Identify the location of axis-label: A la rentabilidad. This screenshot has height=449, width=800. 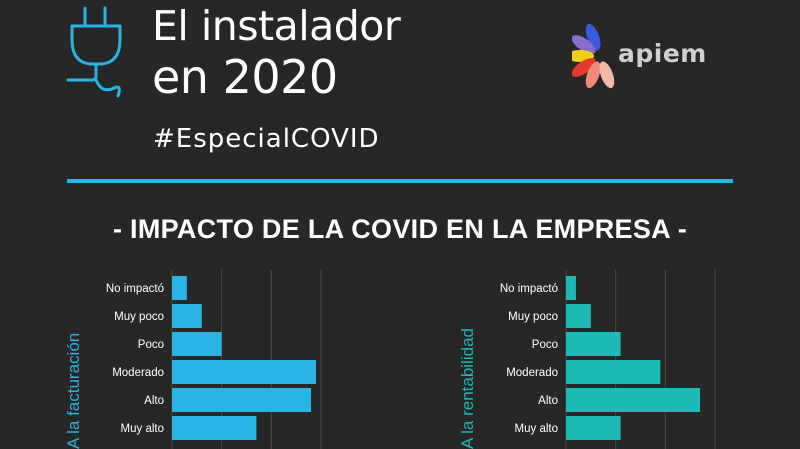
(467, 388).